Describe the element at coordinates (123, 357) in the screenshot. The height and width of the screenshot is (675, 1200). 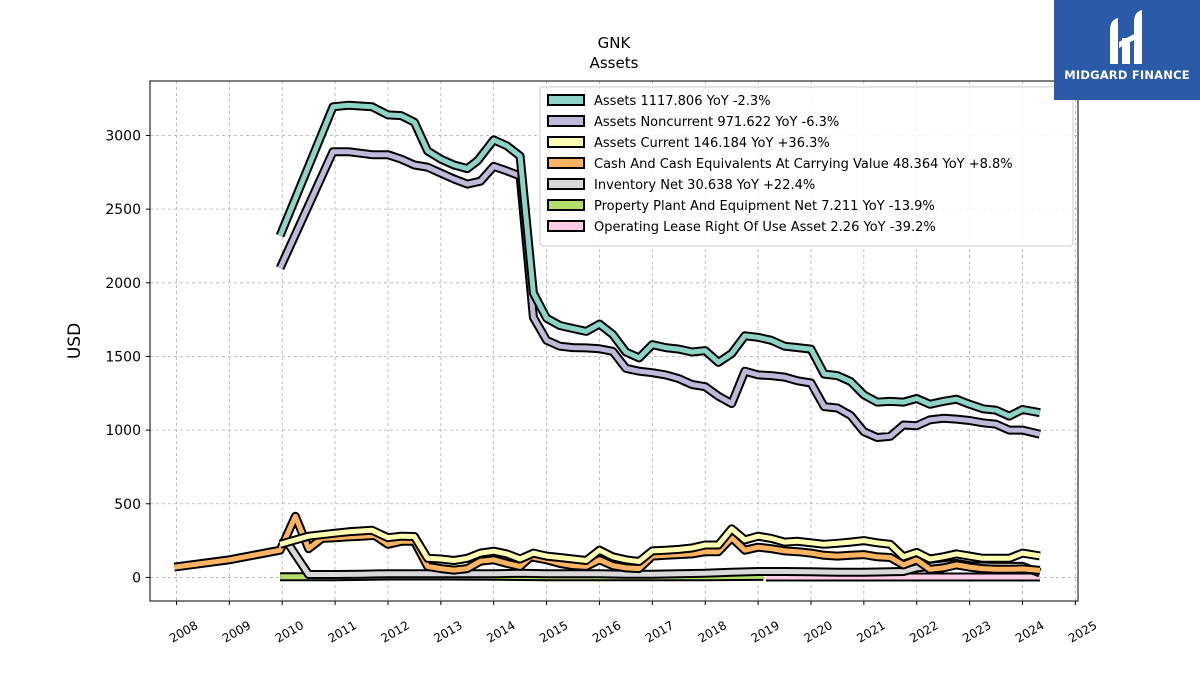
I see `y-tick-label: 1500` at that location.